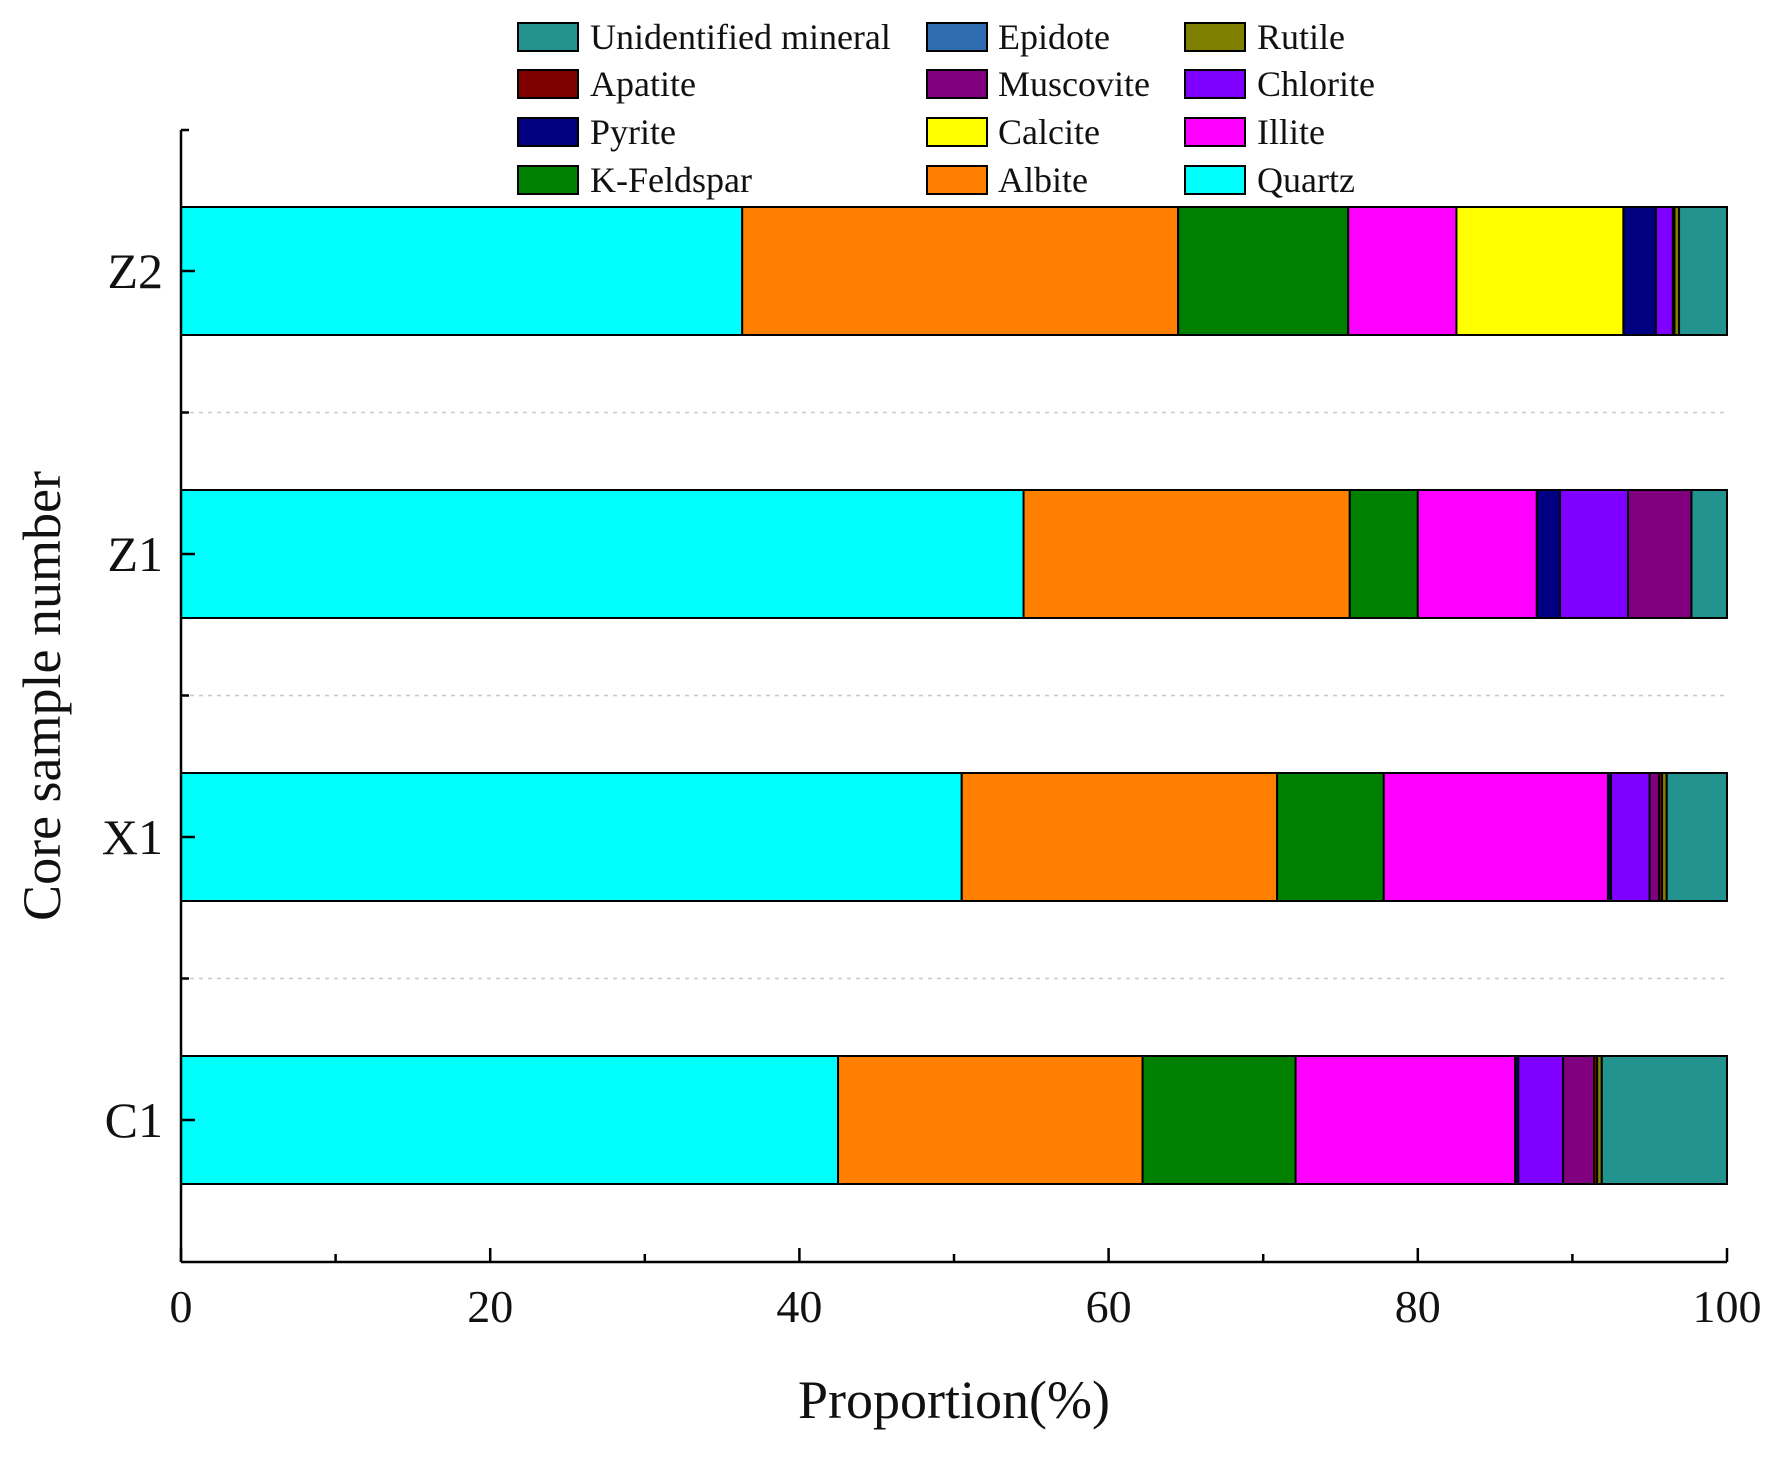  Describe the element at coordinates (1383, 554) in the screenshot. I see `bar-segment-z1-k-feldspar` at that location.